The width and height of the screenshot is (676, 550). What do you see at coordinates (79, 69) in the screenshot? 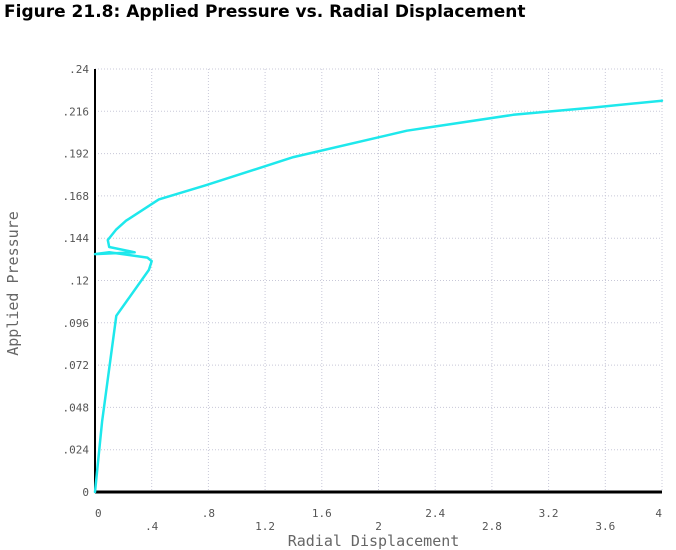
I see `y-tick-label: .24` at bounding box center [79, 69].